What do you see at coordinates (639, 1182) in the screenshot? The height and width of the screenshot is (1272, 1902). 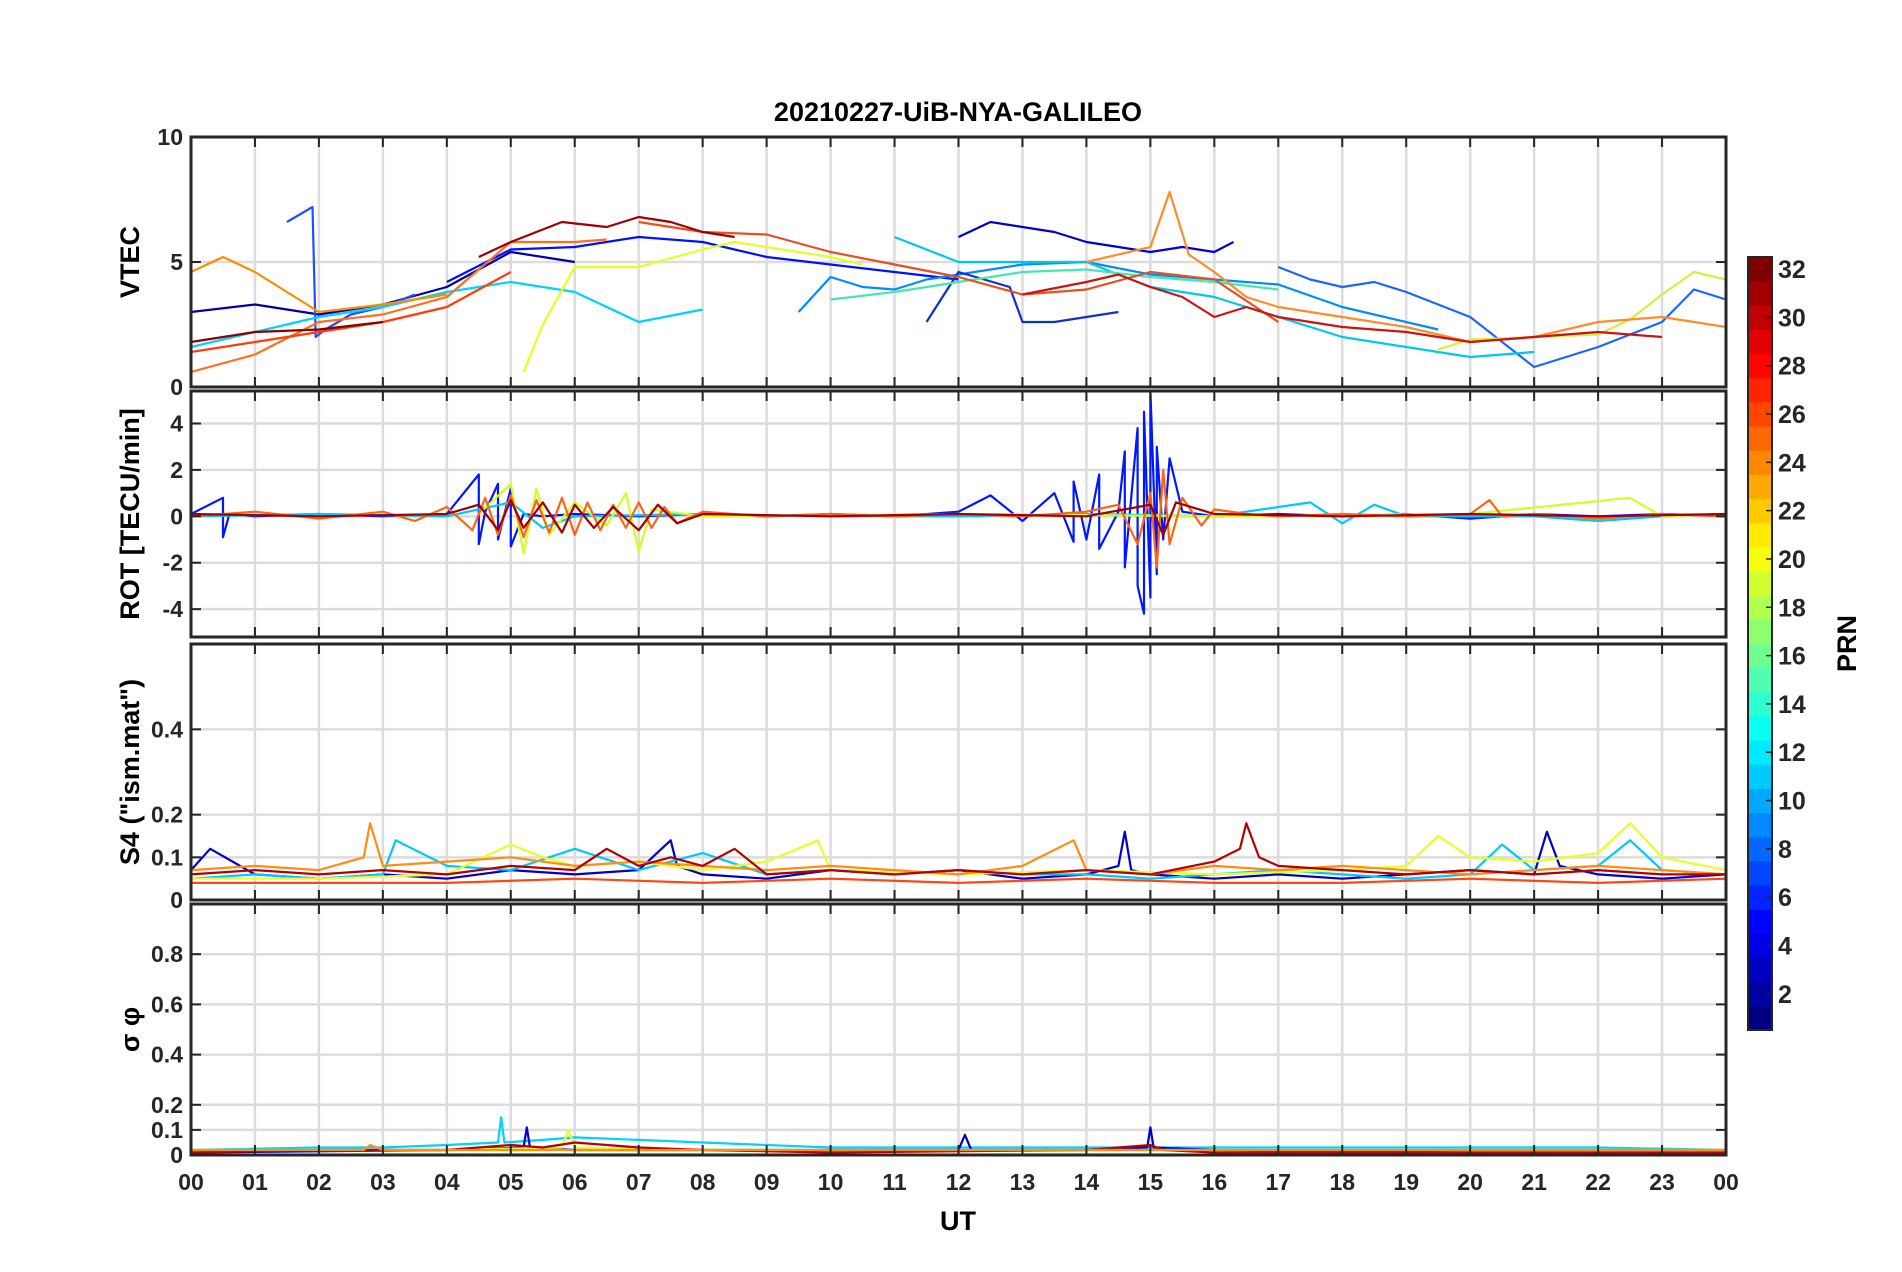 I see `x-tick-label: 07` at bounding box center [639, 1182].